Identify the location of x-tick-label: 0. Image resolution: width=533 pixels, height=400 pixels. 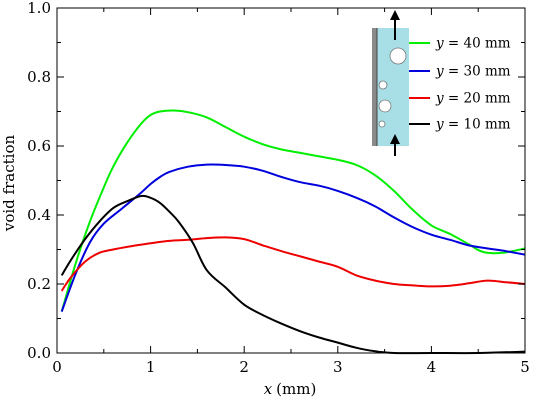
(57, 367).